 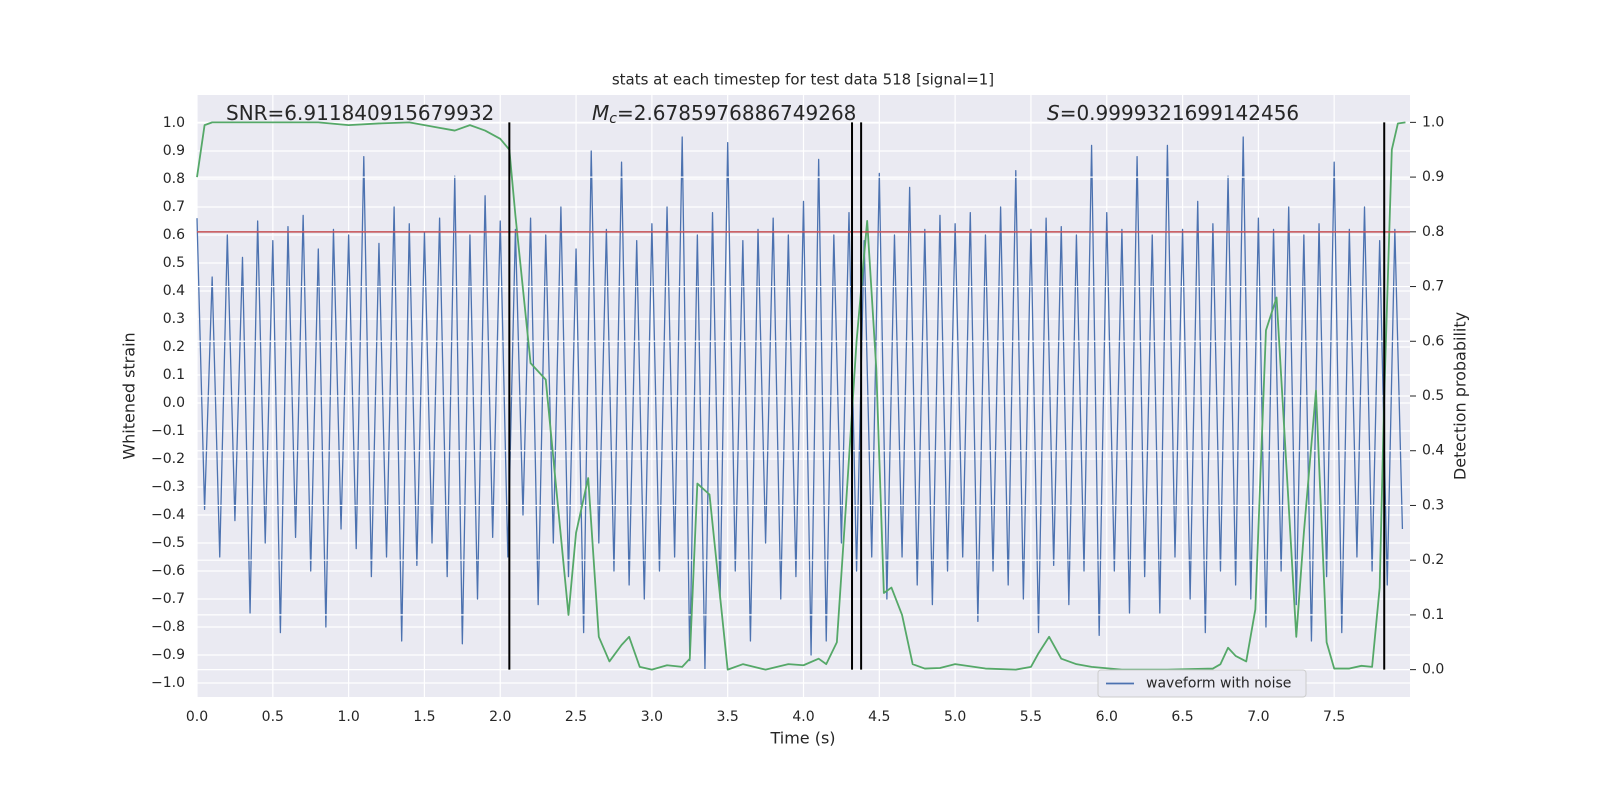 I want to click on x-tick-label: 7.5, so click(x=1334, y=717).